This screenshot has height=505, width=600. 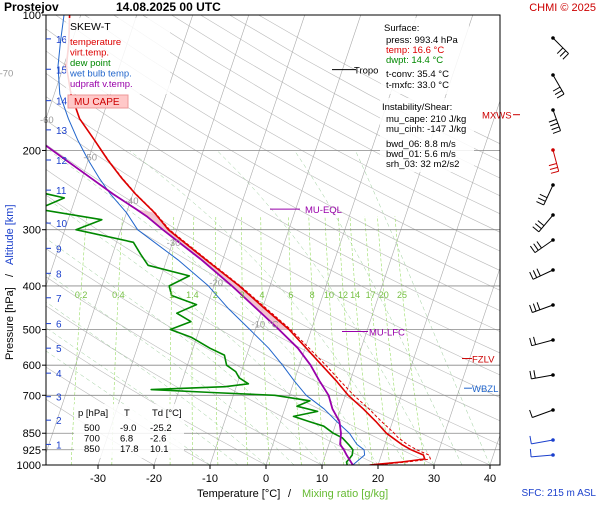 What do you see at coordinates (10, 282) in the screenshot?
I see `y-axis-title-group: Pressure [hPa] / Altitude [km]` at bounding box center [10, 282].